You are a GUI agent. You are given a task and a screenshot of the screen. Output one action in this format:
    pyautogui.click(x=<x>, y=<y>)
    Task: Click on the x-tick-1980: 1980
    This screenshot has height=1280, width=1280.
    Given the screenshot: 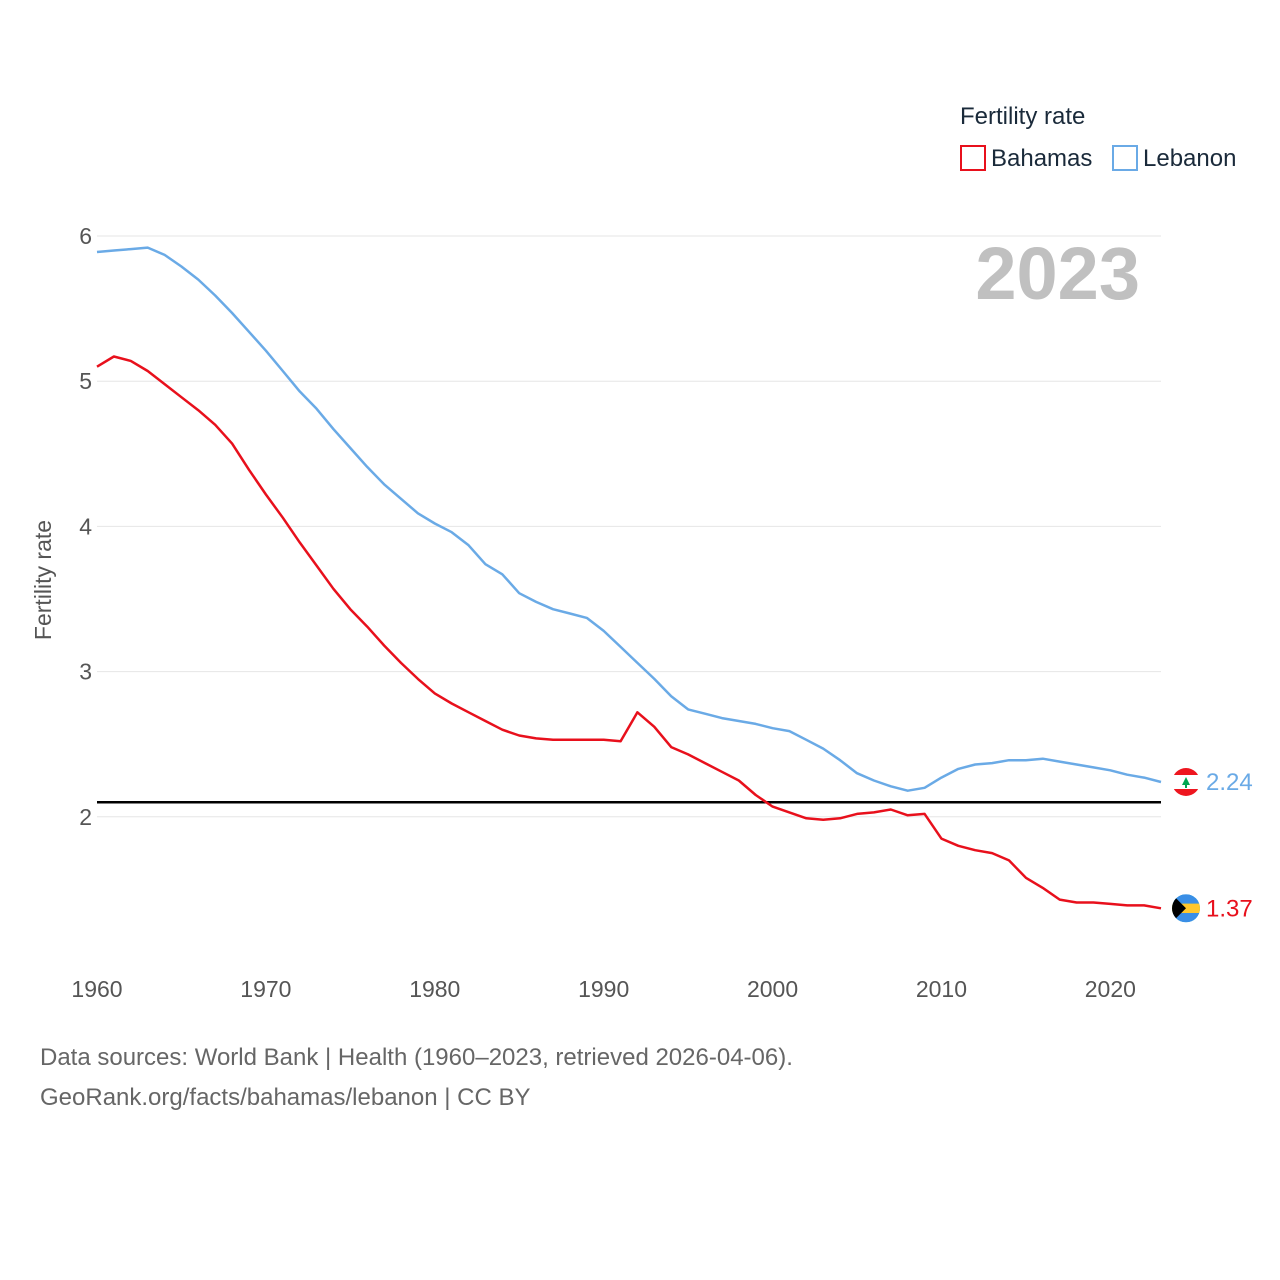 What is the action you would take?
    pyautogui.click(x=434, y=989)
    